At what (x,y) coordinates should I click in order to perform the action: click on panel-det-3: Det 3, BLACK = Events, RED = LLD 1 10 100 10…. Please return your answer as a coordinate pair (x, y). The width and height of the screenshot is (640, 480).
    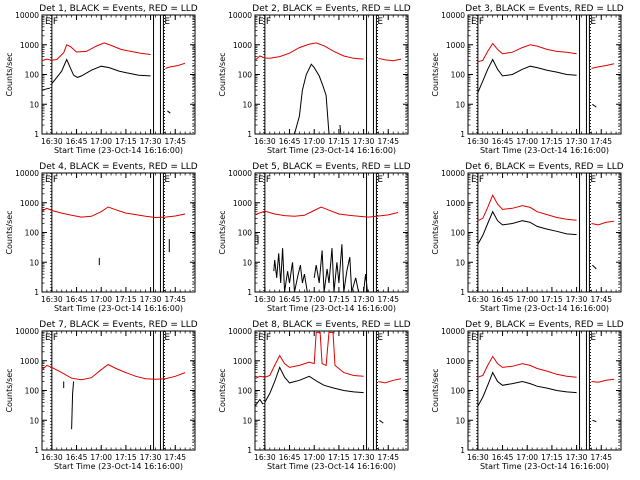
    Looking at the image, I should click on (527, 79).